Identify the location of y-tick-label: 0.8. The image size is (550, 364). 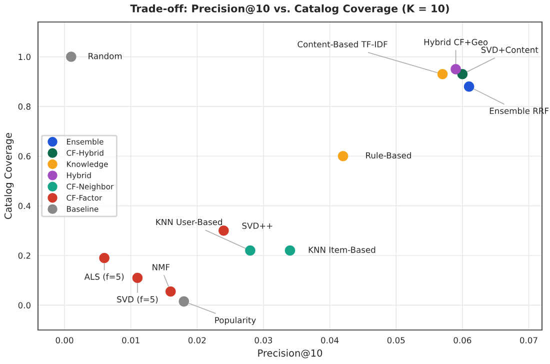
(24, 106).